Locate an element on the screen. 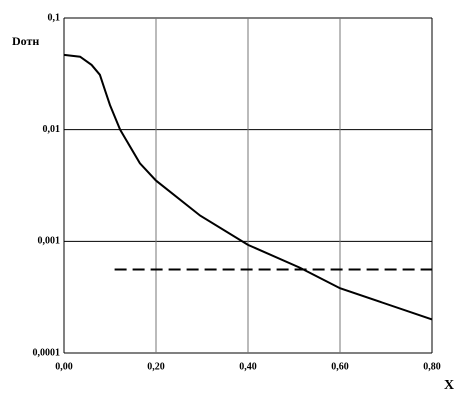 The image size is (463, 402). x-tick-label: 0,80 is located at coordinates (432, 366).